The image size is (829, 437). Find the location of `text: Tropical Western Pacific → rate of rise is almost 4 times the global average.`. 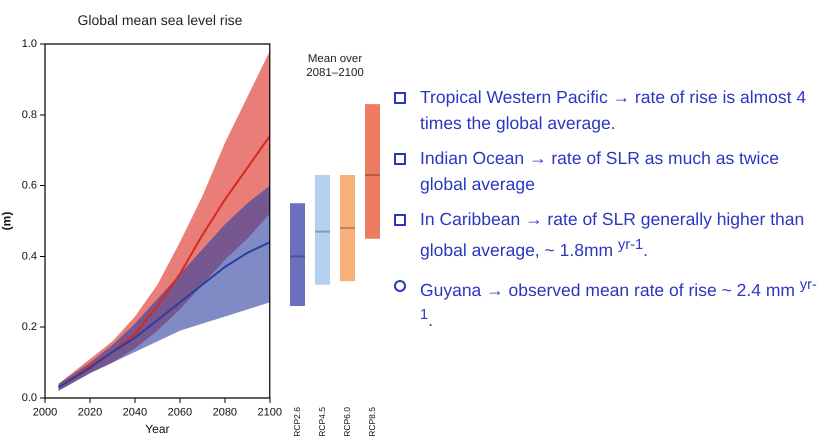

text: Tropical Western Pacific → rate of rise is almost 4 times the global average. is located at coordinates (613, 110).